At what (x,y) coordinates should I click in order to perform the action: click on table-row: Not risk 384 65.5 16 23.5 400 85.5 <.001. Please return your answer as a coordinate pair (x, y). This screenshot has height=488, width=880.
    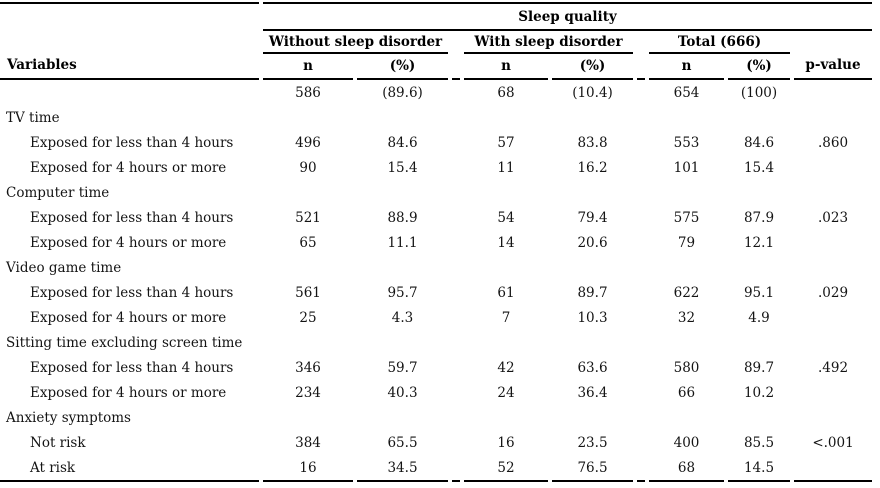
    Looking at the image, I should click on (436, 442).